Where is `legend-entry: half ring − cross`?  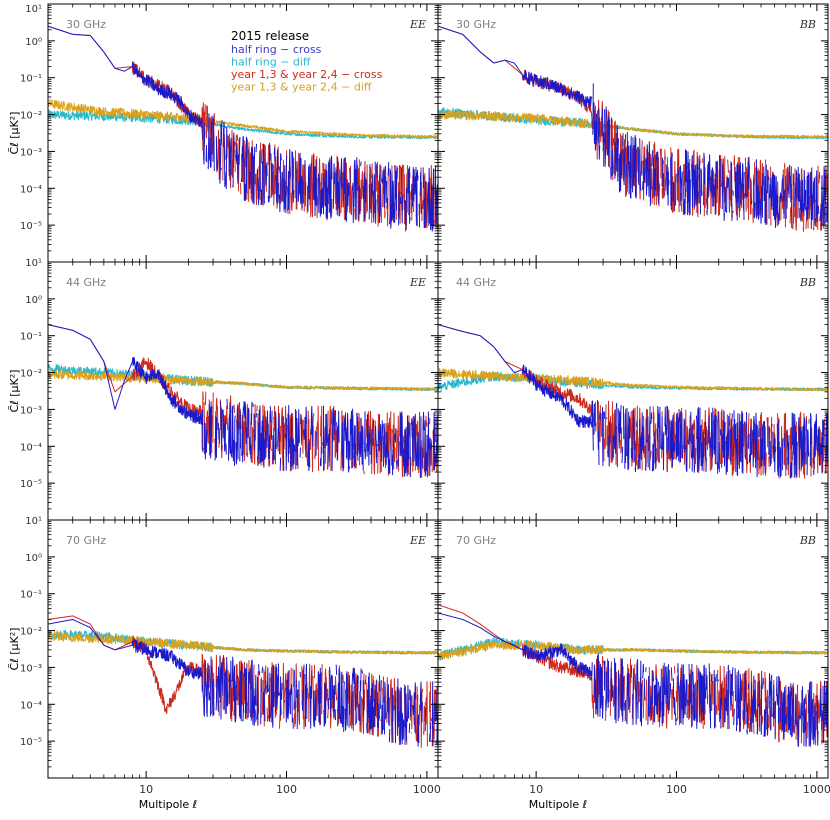 legend-entry: half ring − cross is located at coordinates (276, 49).